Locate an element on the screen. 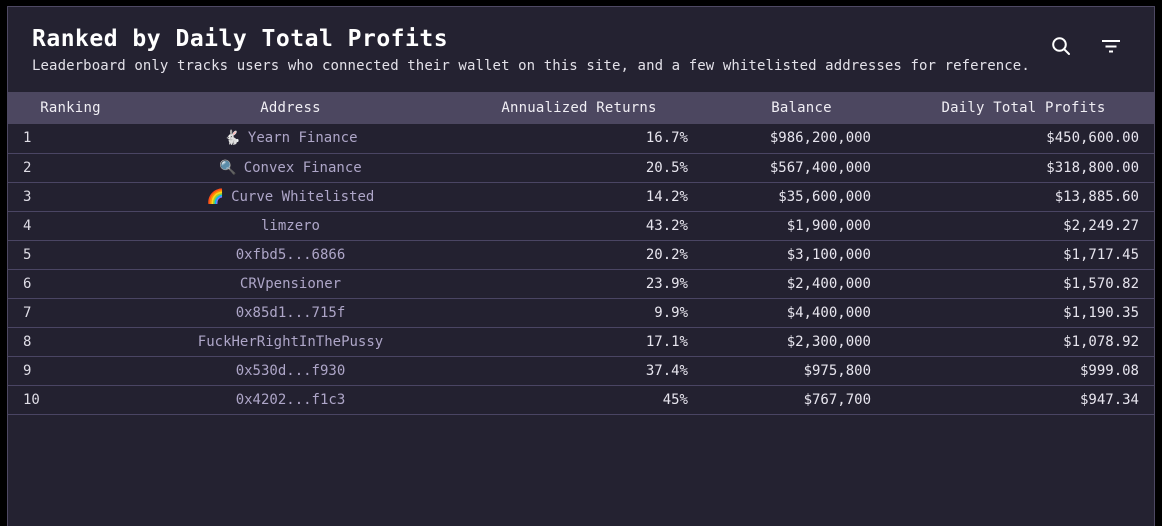 The height and width of the screenshot is (526, 1162). cell-annualized-returns: 14.2% is located at coordinates (666, 196).